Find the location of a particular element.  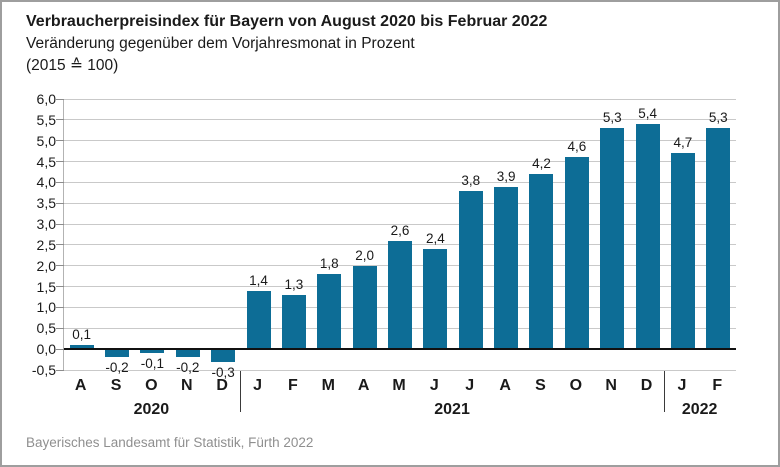

y-axis-label: 4,0 is located at coordinates (46, 182).